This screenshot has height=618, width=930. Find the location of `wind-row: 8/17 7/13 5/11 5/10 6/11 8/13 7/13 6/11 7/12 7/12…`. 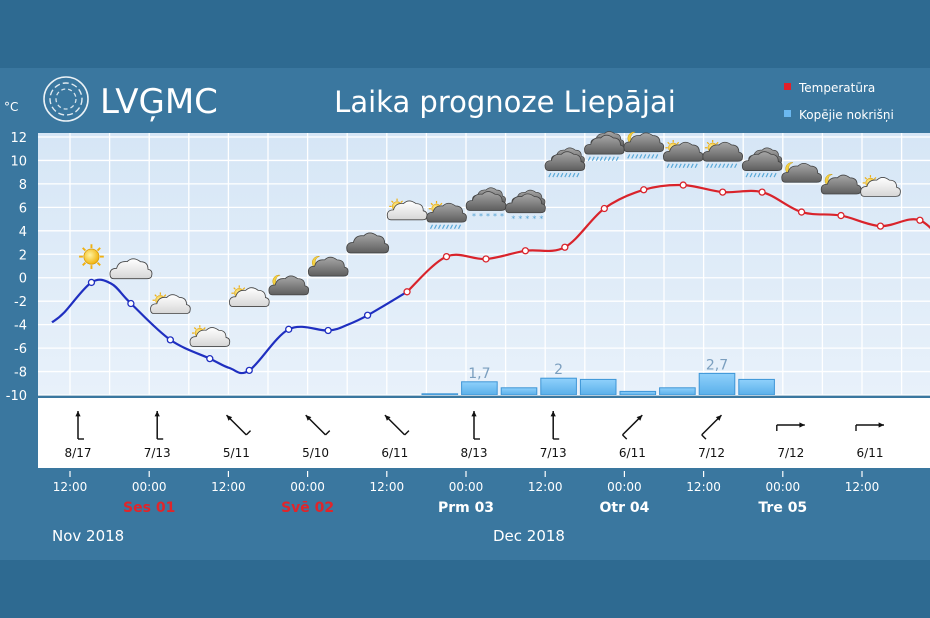

wind-row: 8/17 7/13 5/11 5/10 6/11 8/13 7/13 6/11 7/12 7/12… is located at coordinates (474, 435).